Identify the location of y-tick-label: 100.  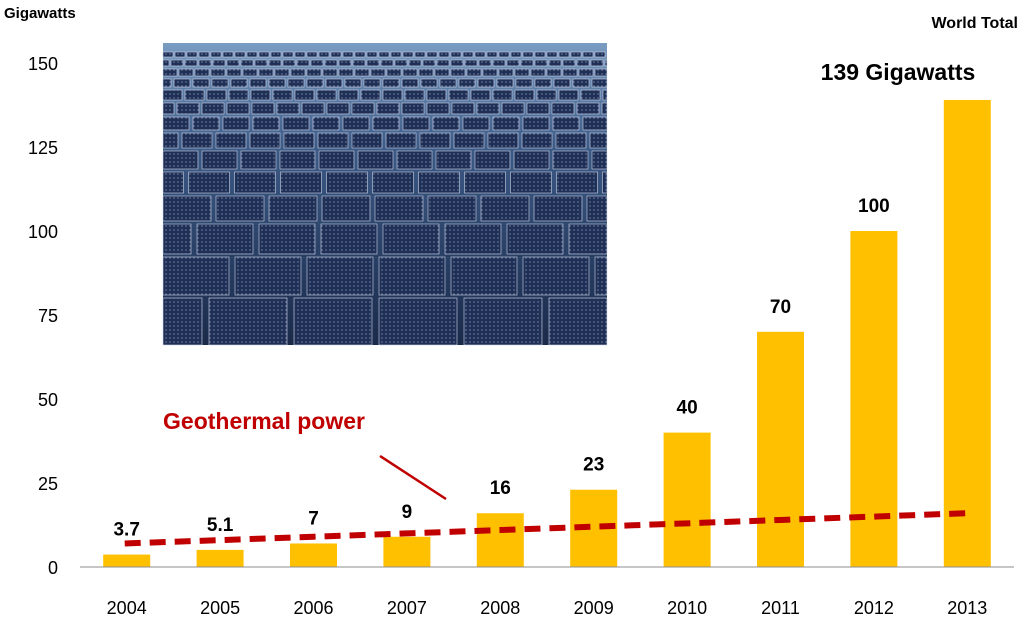
(43, 232).